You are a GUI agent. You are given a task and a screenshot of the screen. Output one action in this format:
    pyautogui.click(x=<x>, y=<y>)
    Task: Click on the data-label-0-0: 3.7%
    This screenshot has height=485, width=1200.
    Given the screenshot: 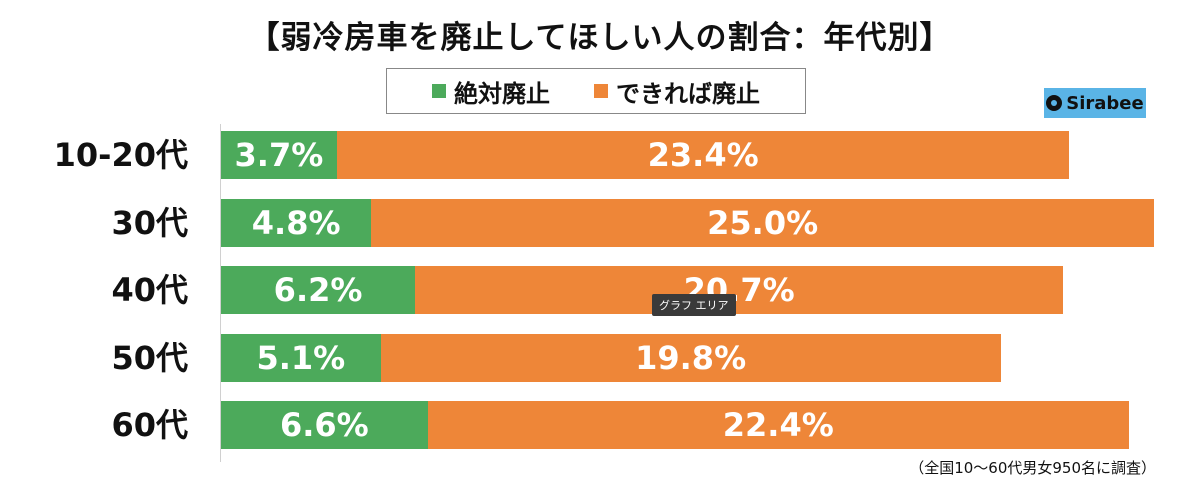 What is the action you would take?
    pyautogui.click(x=279, y=155)
    